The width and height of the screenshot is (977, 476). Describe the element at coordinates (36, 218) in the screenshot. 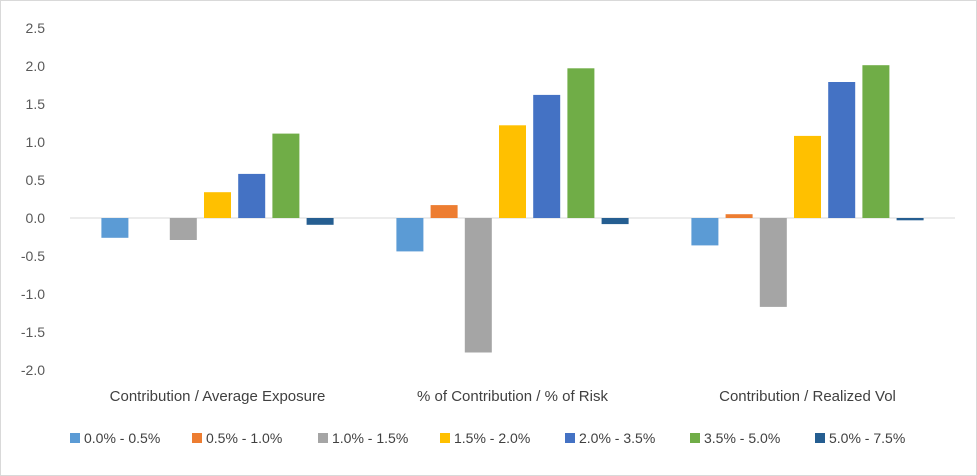

I see `y-tick-label: 0.0` at that location.